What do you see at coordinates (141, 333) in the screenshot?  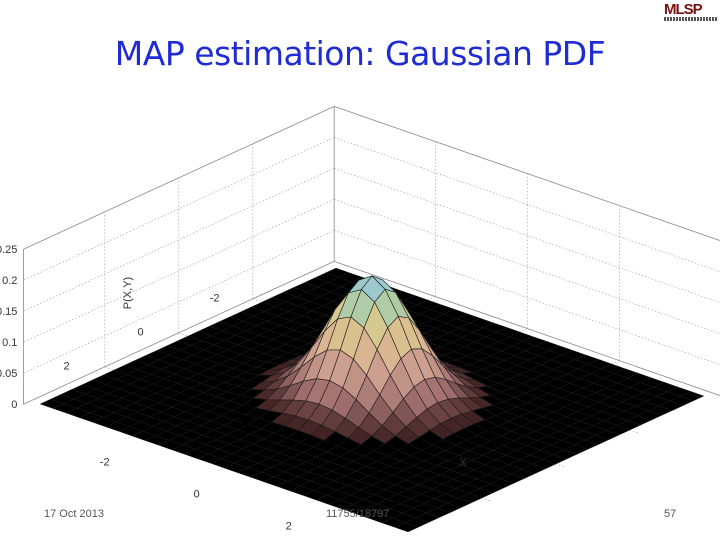 I see `y-tick-label: 0` at bounding box center [141, 333].